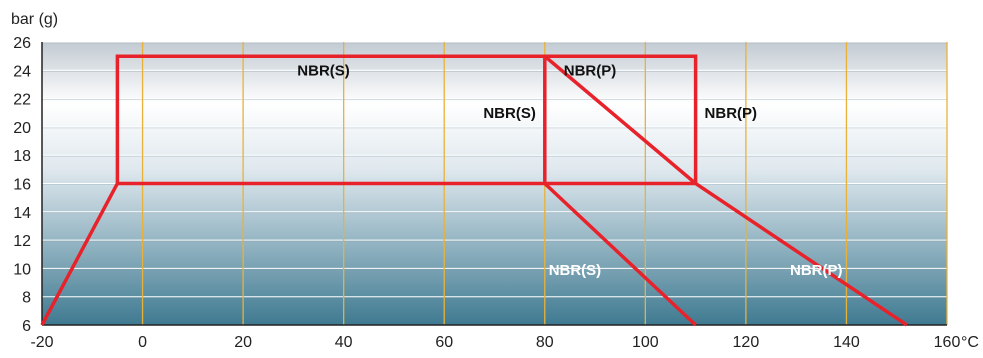 This screenshot has width=983, height=358. What do you see at coordinates (26, 298) in the screenshot?
I see `y-tick-label: 8` at bounding box center [26, 298].